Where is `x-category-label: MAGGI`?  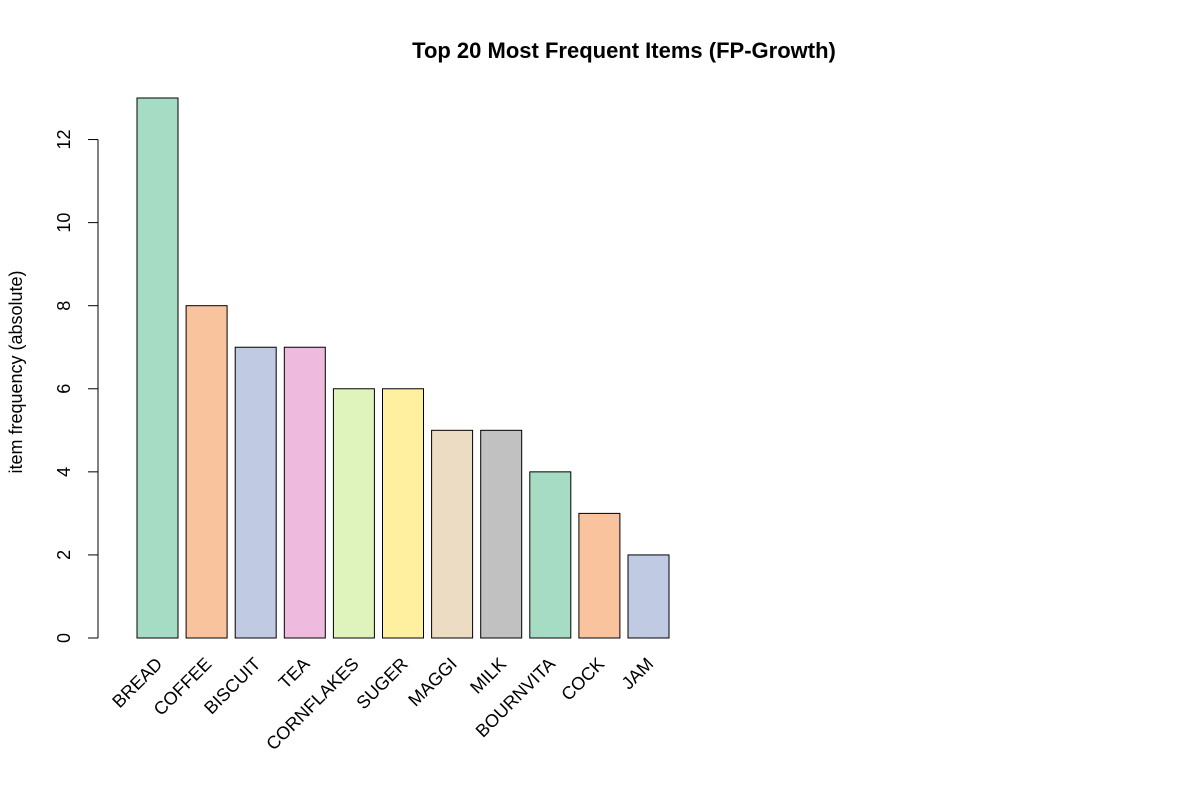
x-category-label: MAGGI is located at coordinates (432, 682).